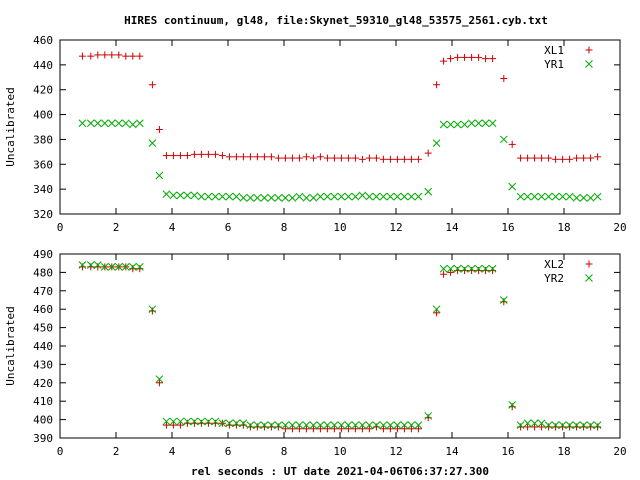  I want to click on legend-label: YR1, so click(554, 64).